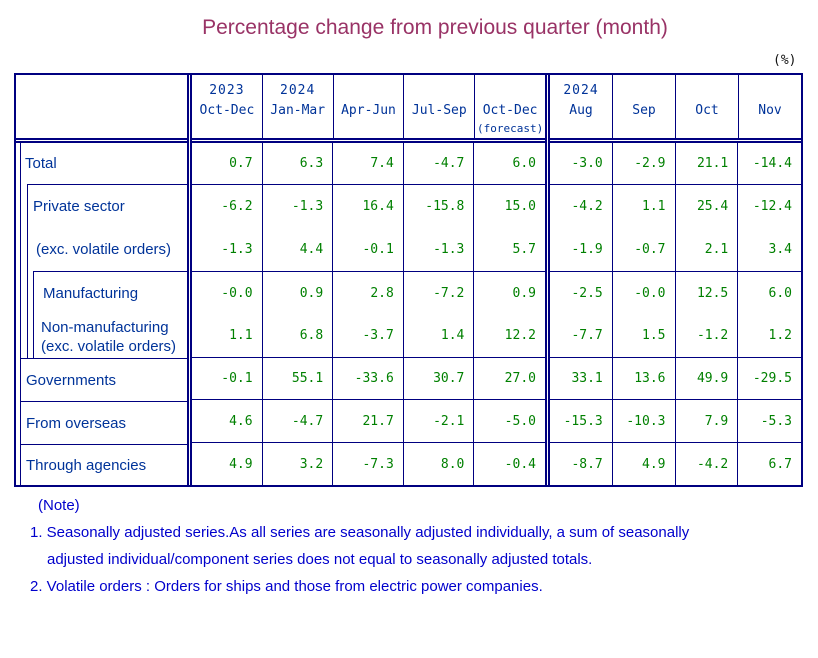 The image size is (818, 658). Describe the element at coordinates (644, 292) in the screenshot. I see `value-manufacturing-sep: -0.0` at that location.